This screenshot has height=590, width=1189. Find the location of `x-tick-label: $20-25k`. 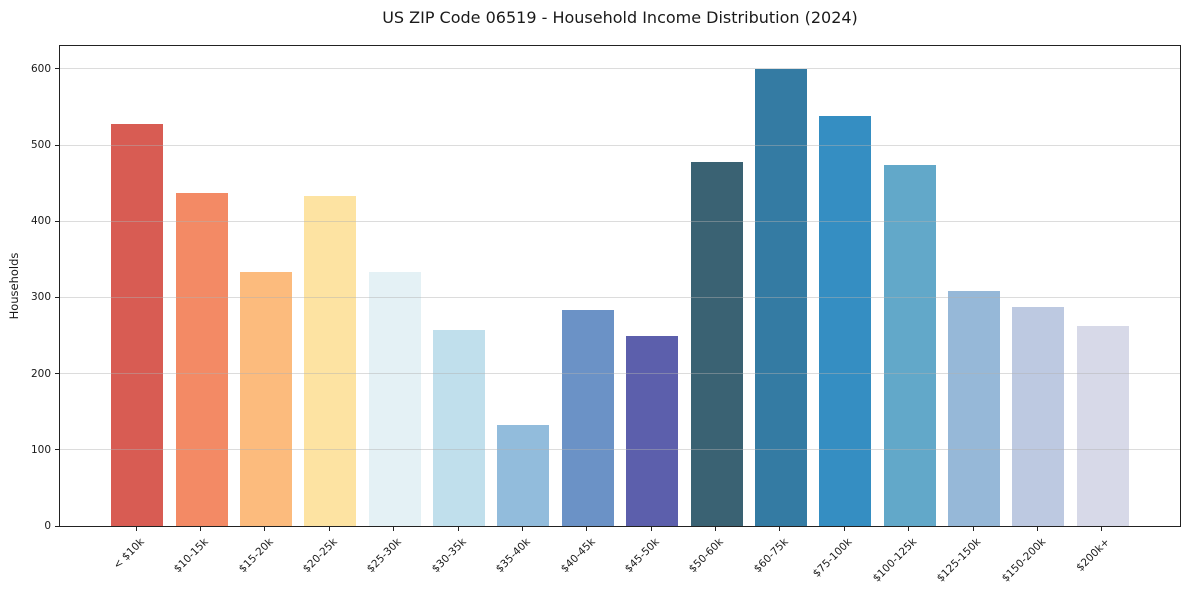

x-tick-label: $20-25k is located at coordinates (320, 556).